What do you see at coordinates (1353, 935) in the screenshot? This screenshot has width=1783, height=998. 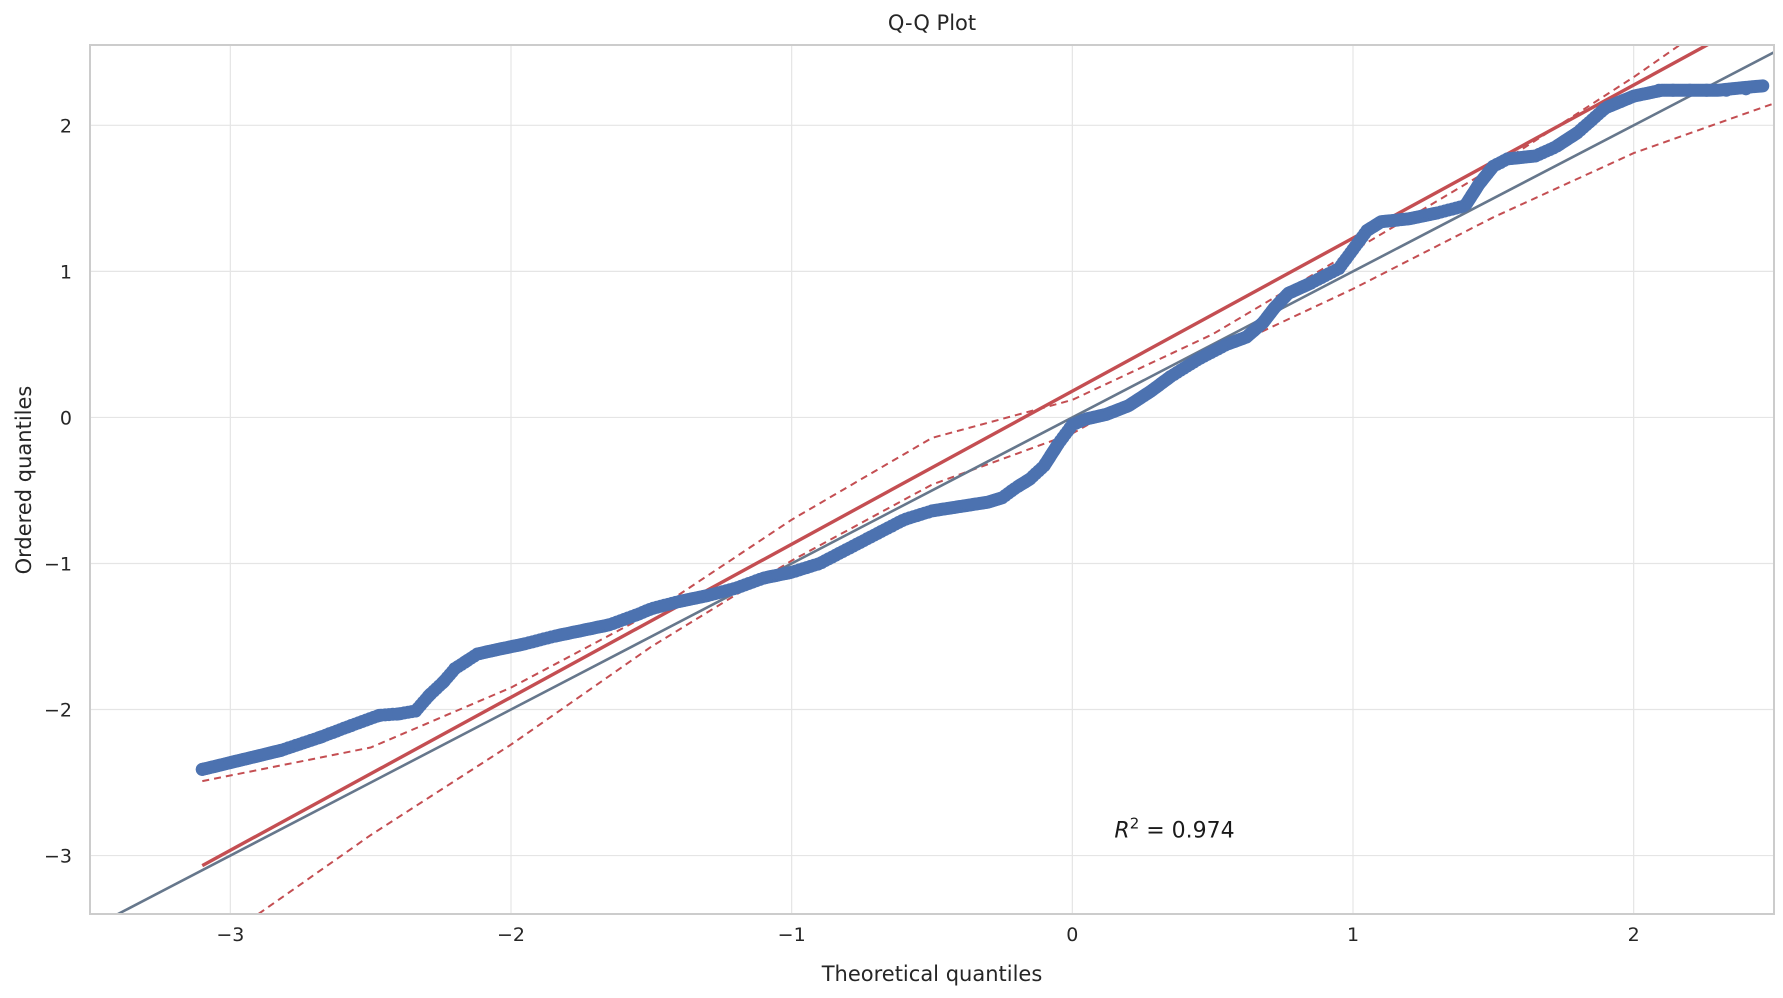 I see `x-tick-label: 1` at bounding box center [1353, 935].